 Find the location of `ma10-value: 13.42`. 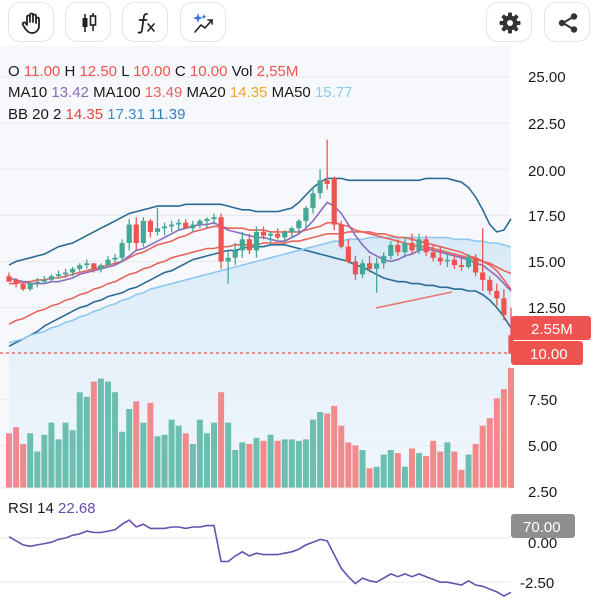

ma10-value: 13.42 is located at coordinates (70, 92).